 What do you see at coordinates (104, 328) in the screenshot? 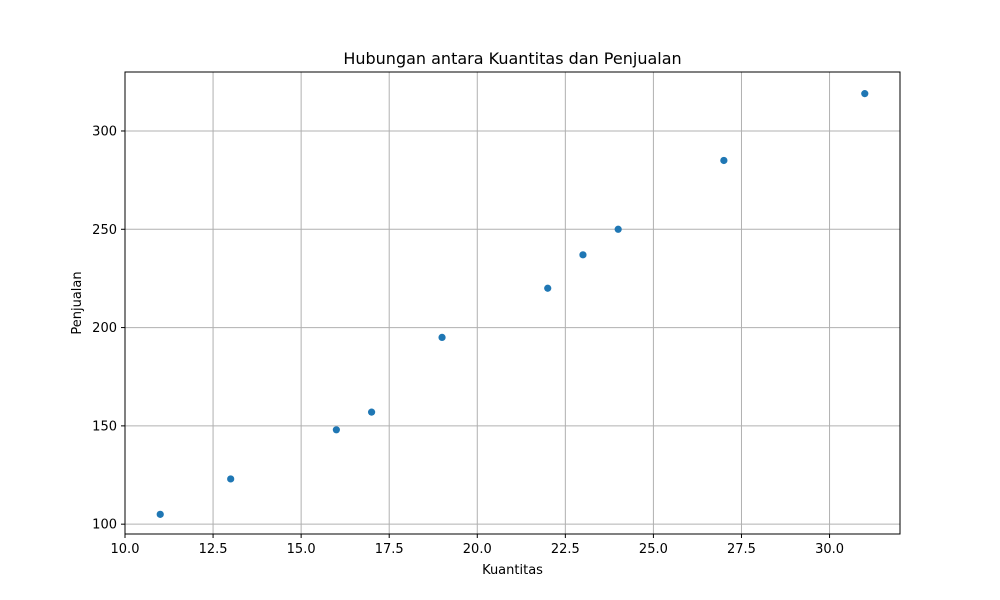
I see `y-tick-label: 200` at bounding box center [104, 328].